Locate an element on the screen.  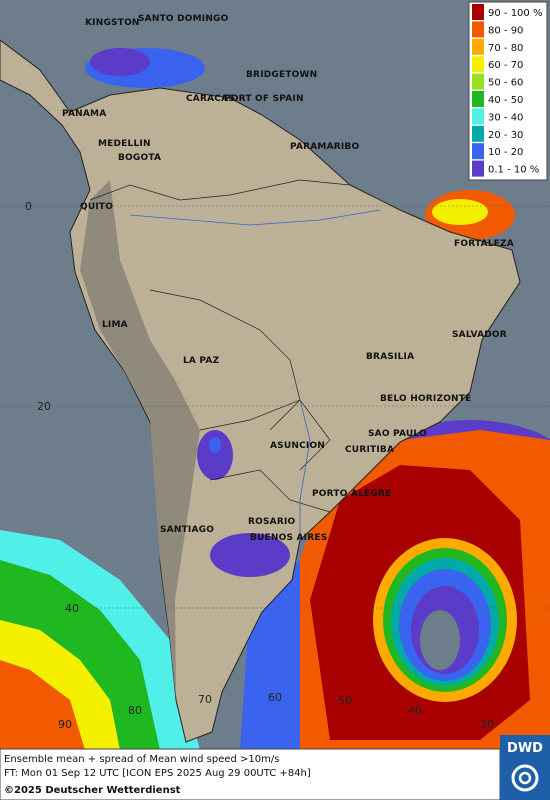
land-wind is located at coordinates (243, 503).